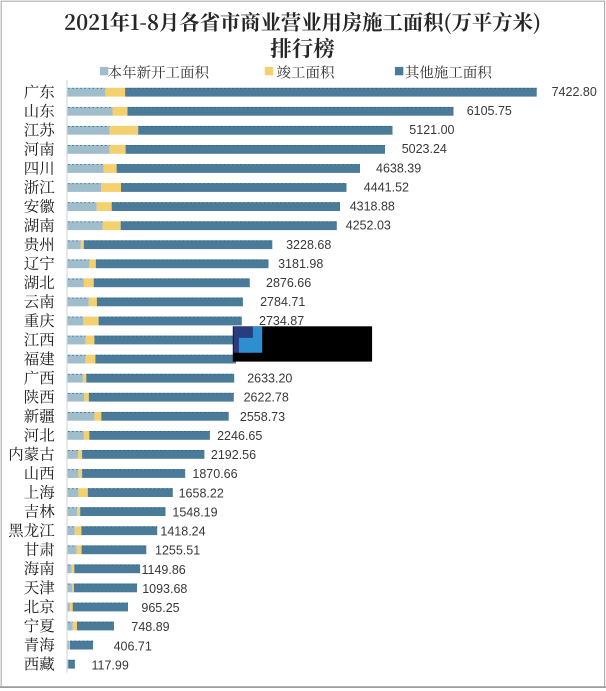 The width and height of the screenshot is (606, 691). What do you see at coordinates (262, 417) in the screenshot?
I see `svg-text: 2558.73` at bounding box center [262, 417].